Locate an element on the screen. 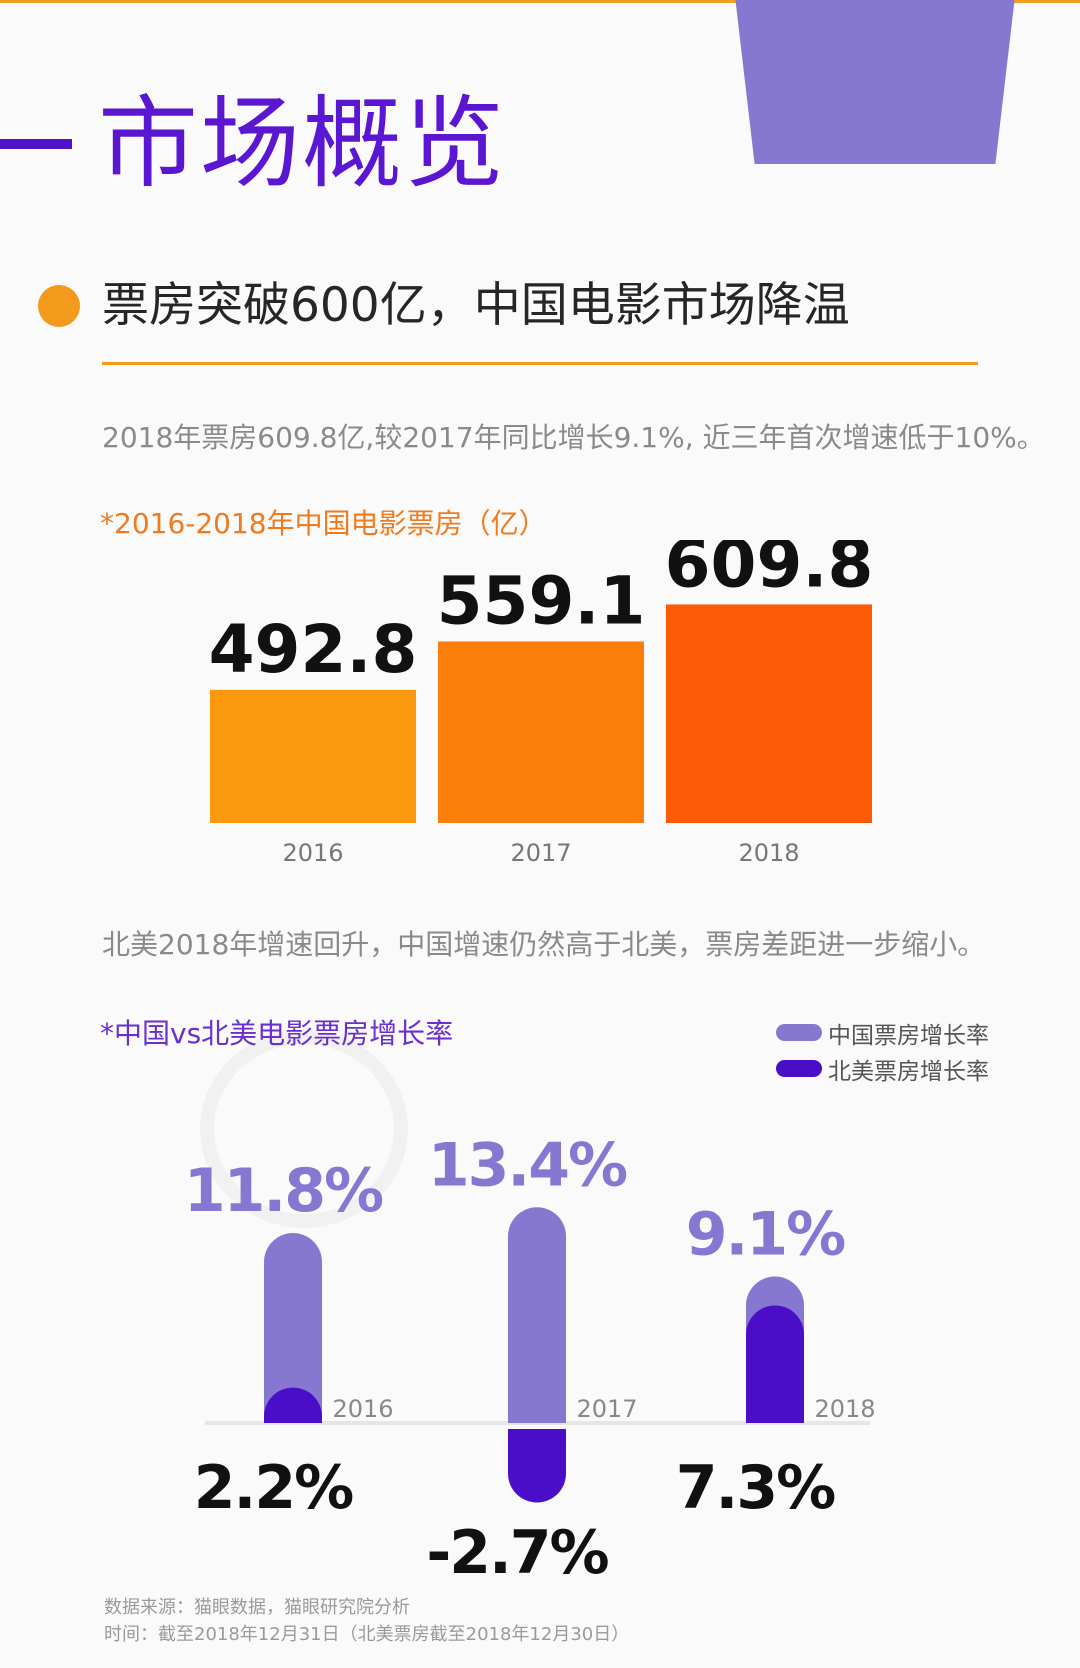 The height and width of the screenshot is (1668, 1080). data-source-note: 数据来源：猫眼数据，猫眼研究院分析 is located at coordinates (257, 1607).